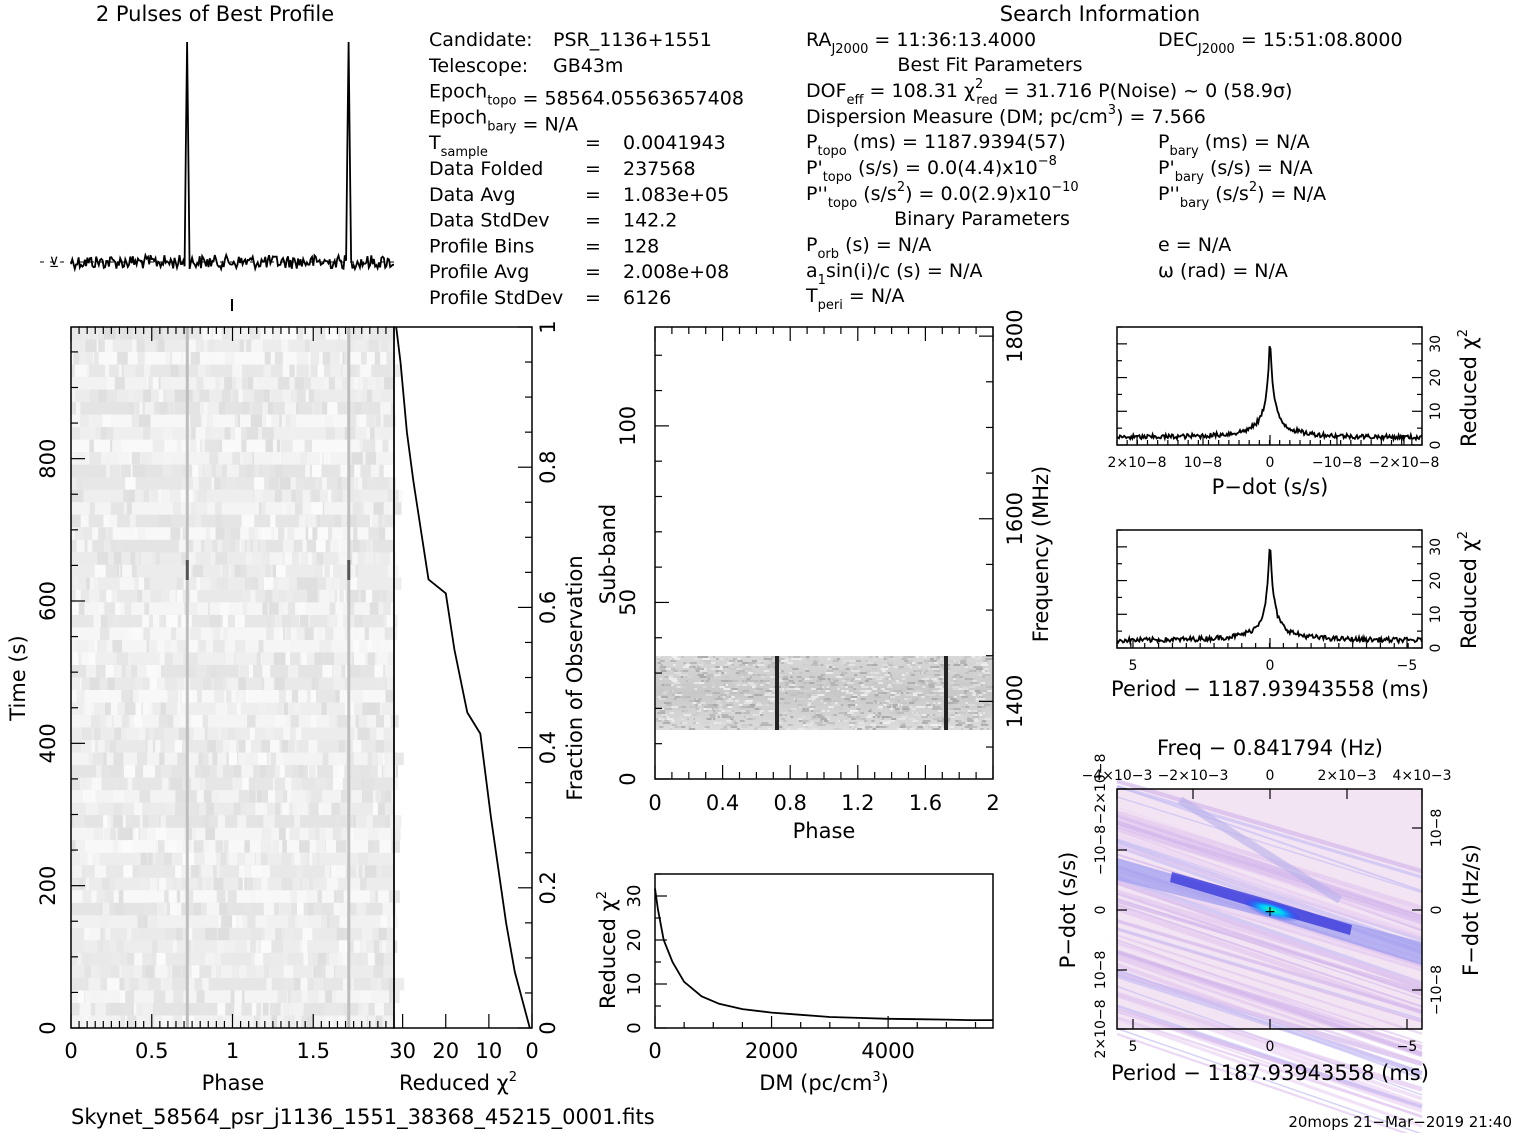 Image resolution: width=1517 pixels, height=1133 pixels. I want to click on fraction-ytick-label: 0.4, so click(548, 747).